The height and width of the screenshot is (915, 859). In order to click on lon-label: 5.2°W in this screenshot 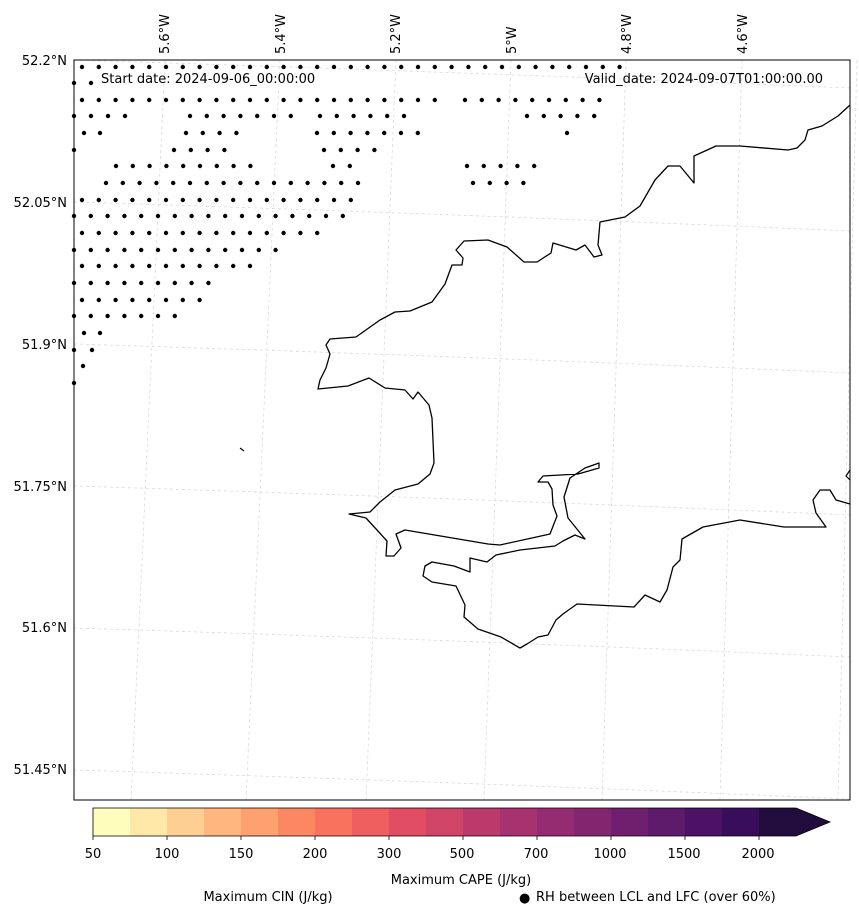, I will do `click(396, 34)`.